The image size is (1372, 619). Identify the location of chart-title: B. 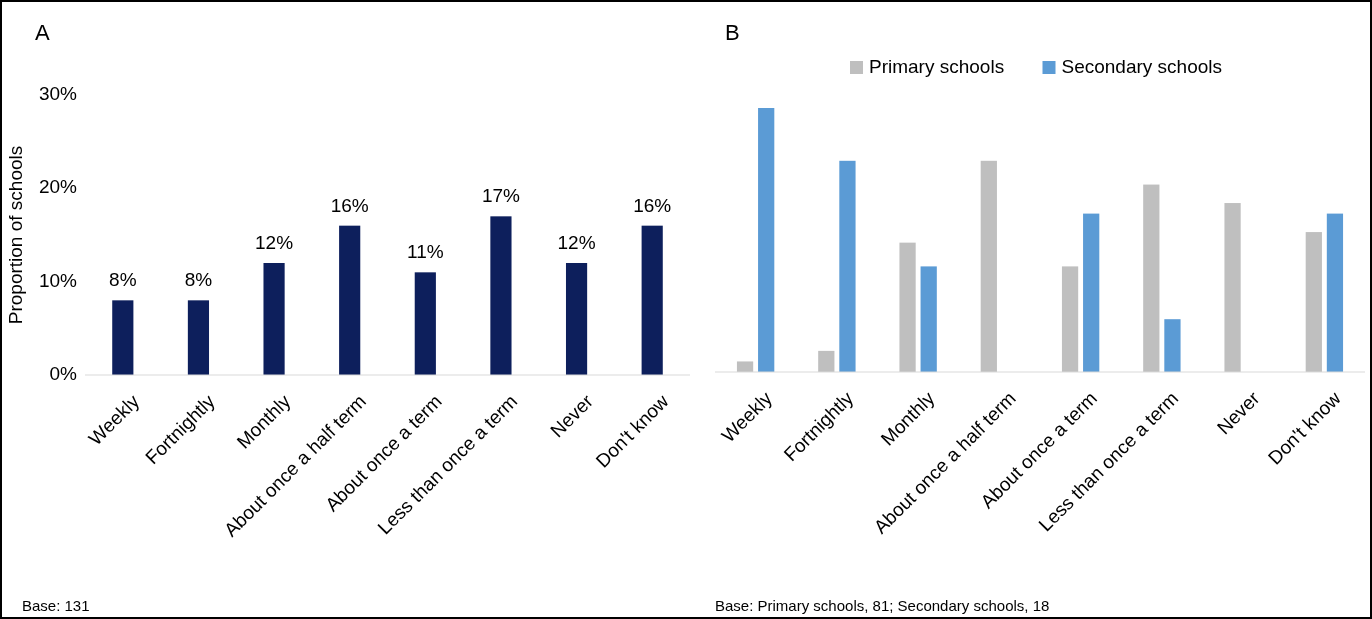
(732, 32).